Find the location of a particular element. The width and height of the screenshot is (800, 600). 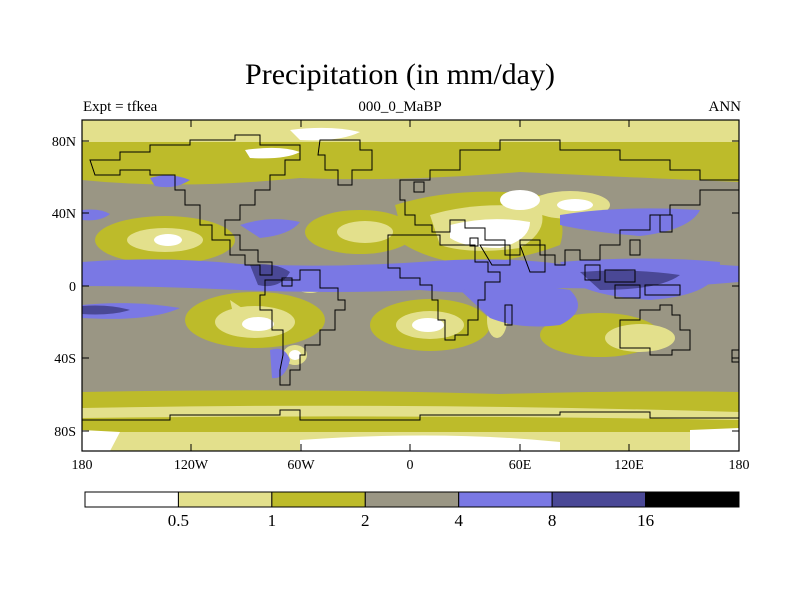

colorbar-level-label: 0.5 is located at coordinates (178, 520).